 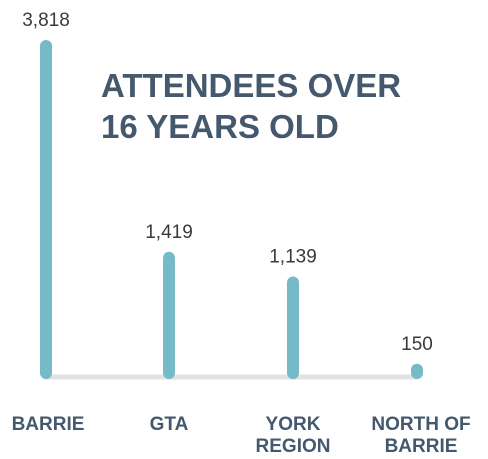 What do you see at coordinates (293, 256) in the screenshot?
I see `value-label: 1,139` at bounding box center [293, 256].